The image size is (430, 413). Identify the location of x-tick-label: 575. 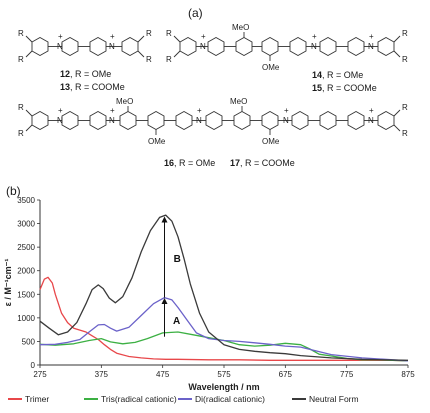
(224, 374).